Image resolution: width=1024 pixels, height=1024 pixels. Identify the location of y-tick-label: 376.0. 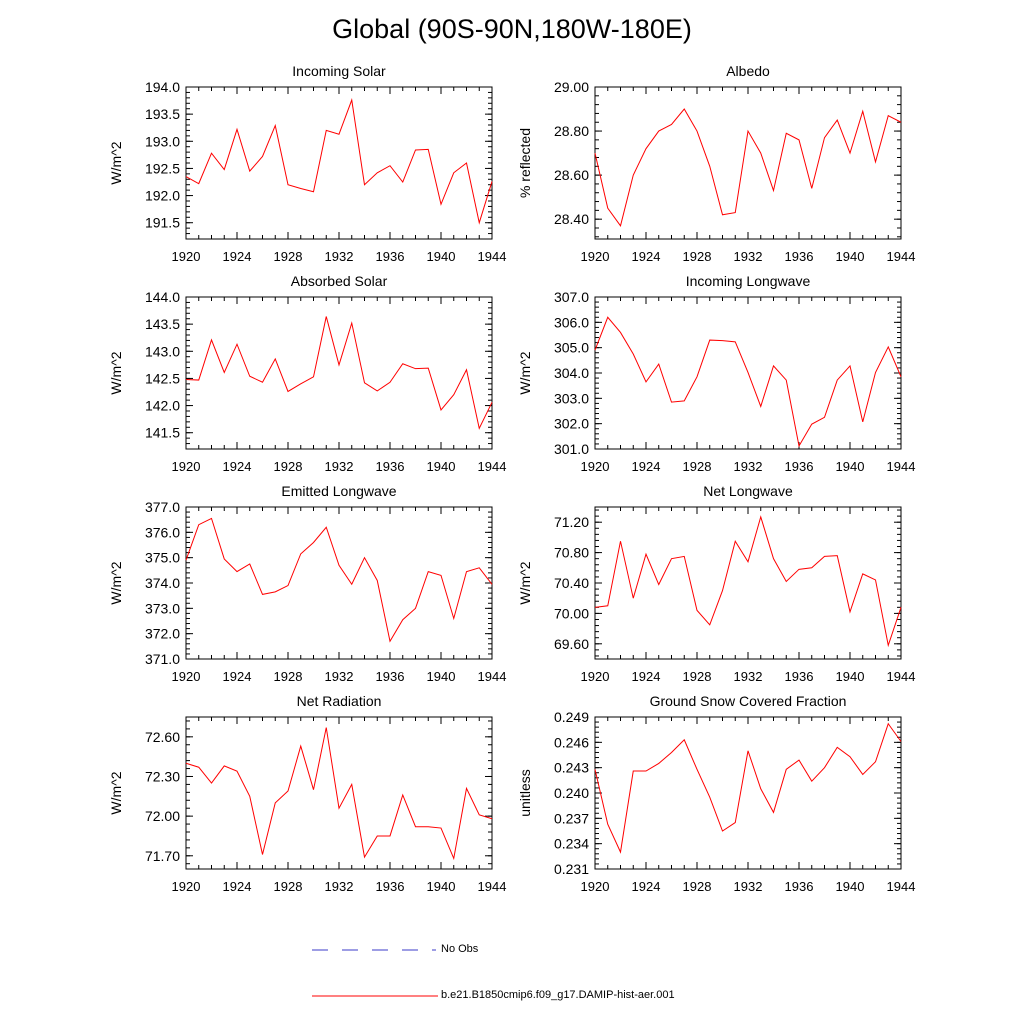
(162, 532).